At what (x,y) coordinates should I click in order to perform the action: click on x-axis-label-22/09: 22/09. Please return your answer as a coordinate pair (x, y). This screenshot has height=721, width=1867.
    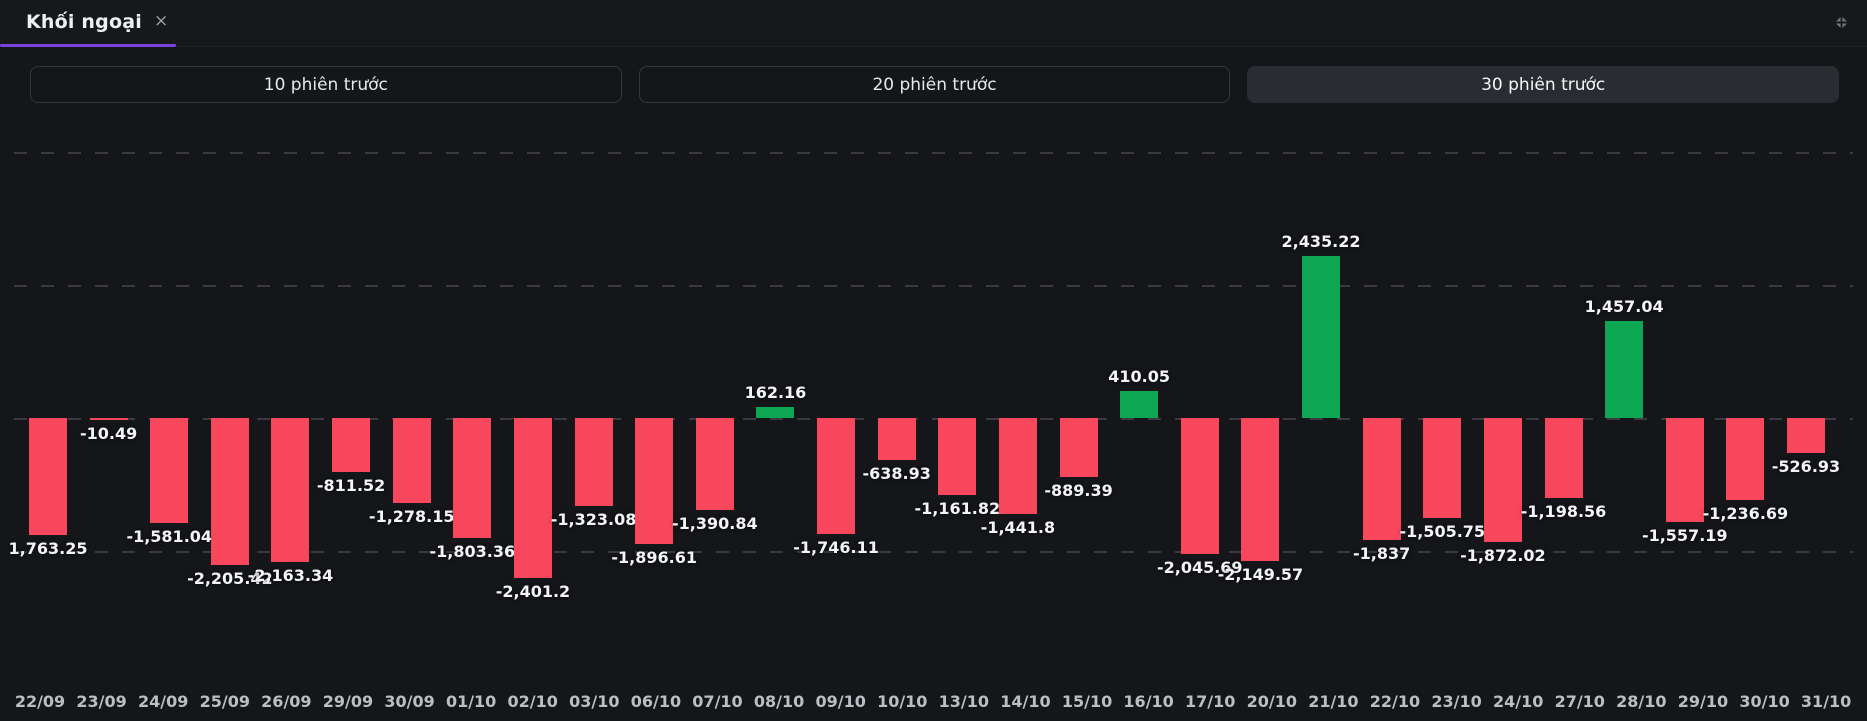
    Looking at the image, I should click on (40, 701).